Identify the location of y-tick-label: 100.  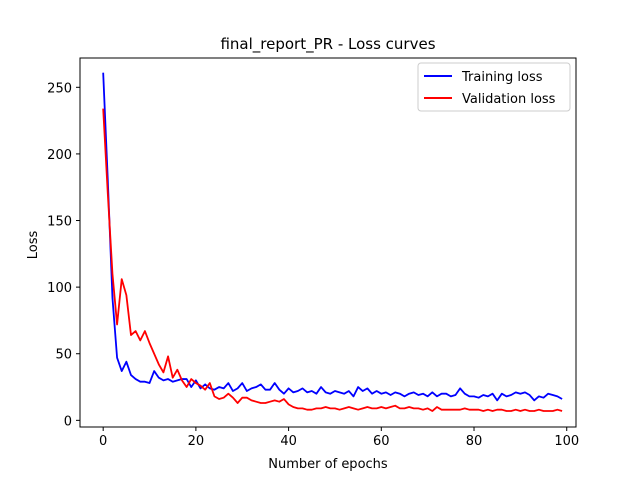
(59, 288).